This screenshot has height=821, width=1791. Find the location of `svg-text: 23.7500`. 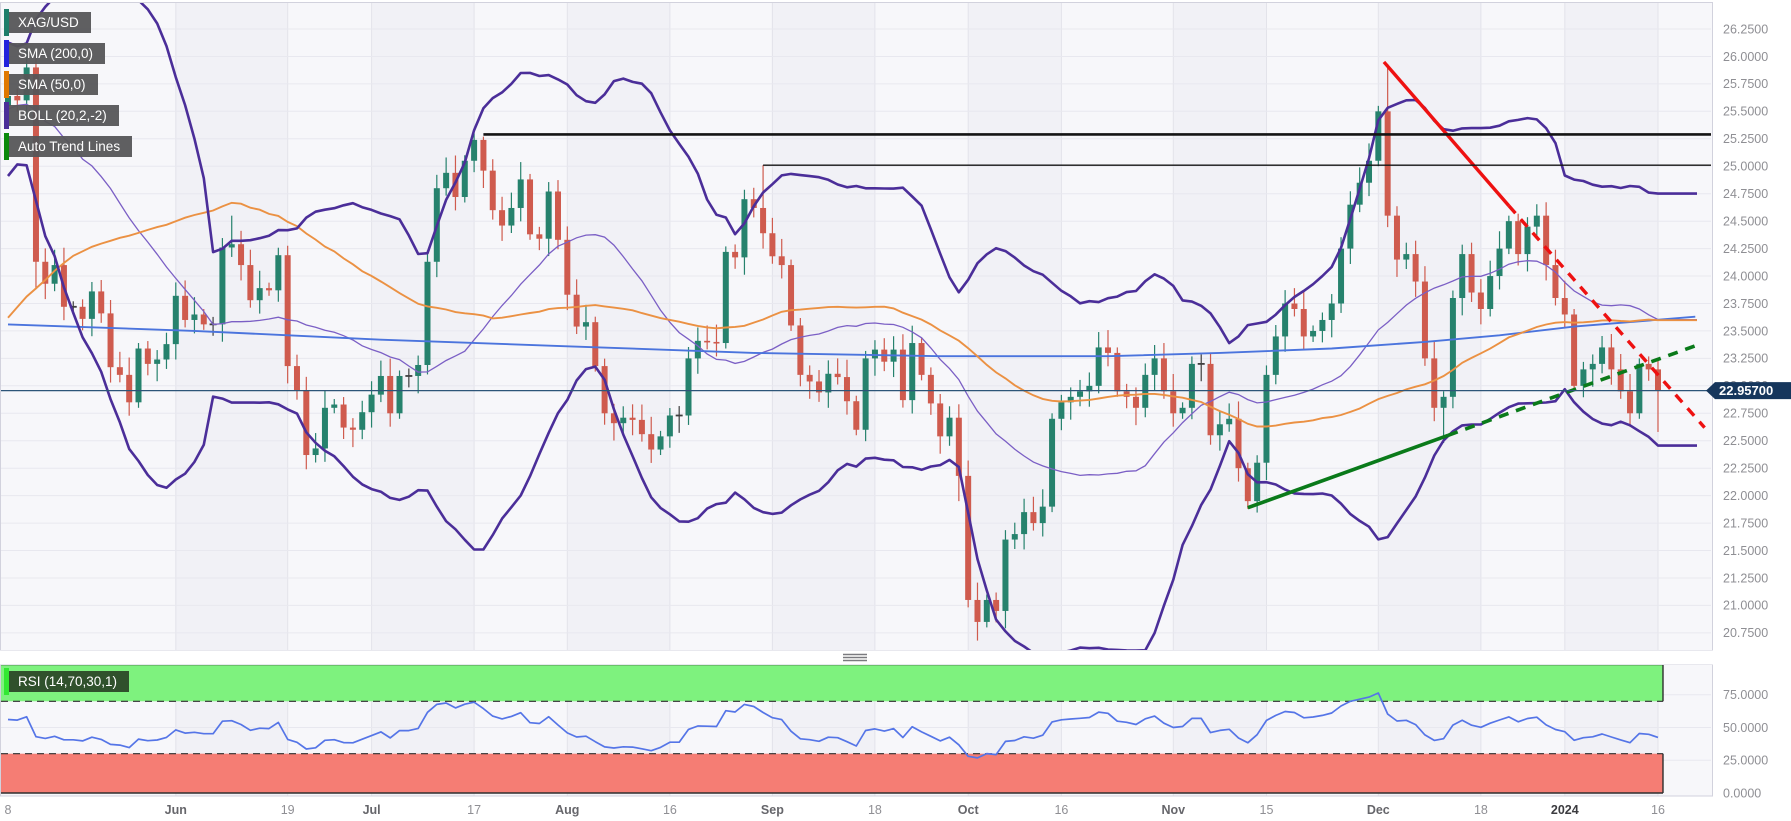

svg-text: 23.7500 is located at coordinates (1745, 304).